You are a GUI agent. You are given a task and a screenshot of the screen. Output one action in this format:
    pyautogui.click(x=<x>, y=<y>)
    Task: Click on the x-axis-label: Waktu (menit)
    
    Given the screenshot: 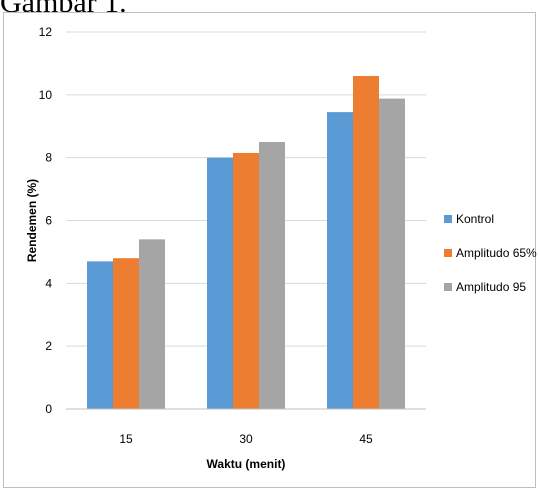 What is the action you would take?
    pyautogui.click(x=246, y=464)
    